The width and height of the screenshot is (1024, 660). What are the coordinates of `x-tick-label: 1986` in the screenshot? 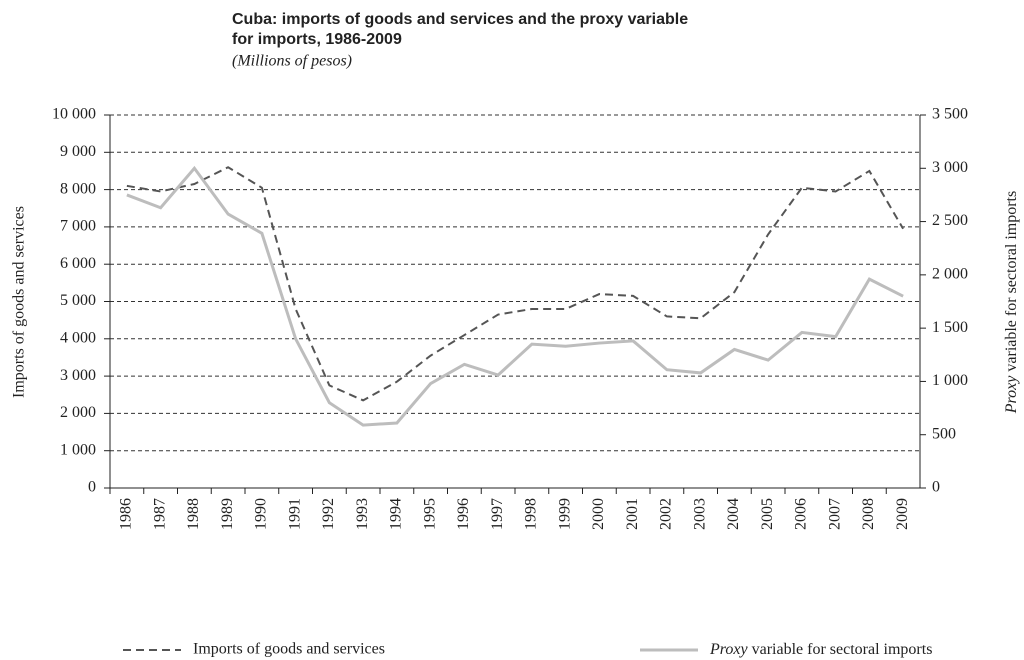 It's located at (126, 514).